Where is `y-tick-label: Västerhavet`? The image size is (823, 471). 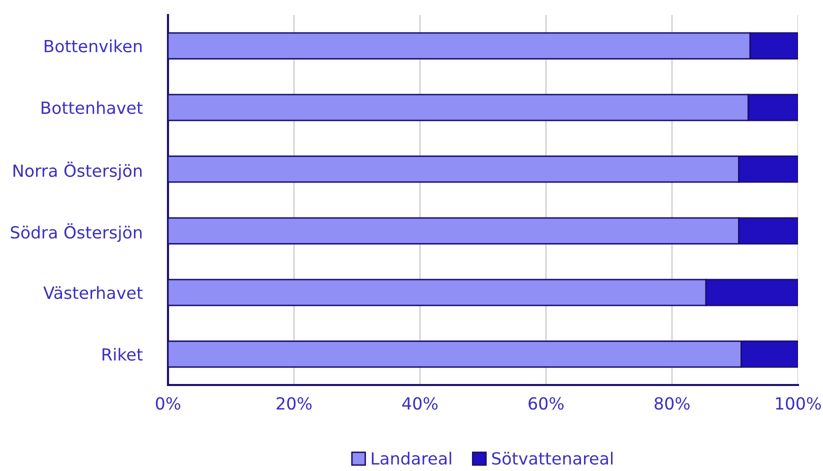 y-tick-label: Västerhavet is located at coordinates (93, 293).